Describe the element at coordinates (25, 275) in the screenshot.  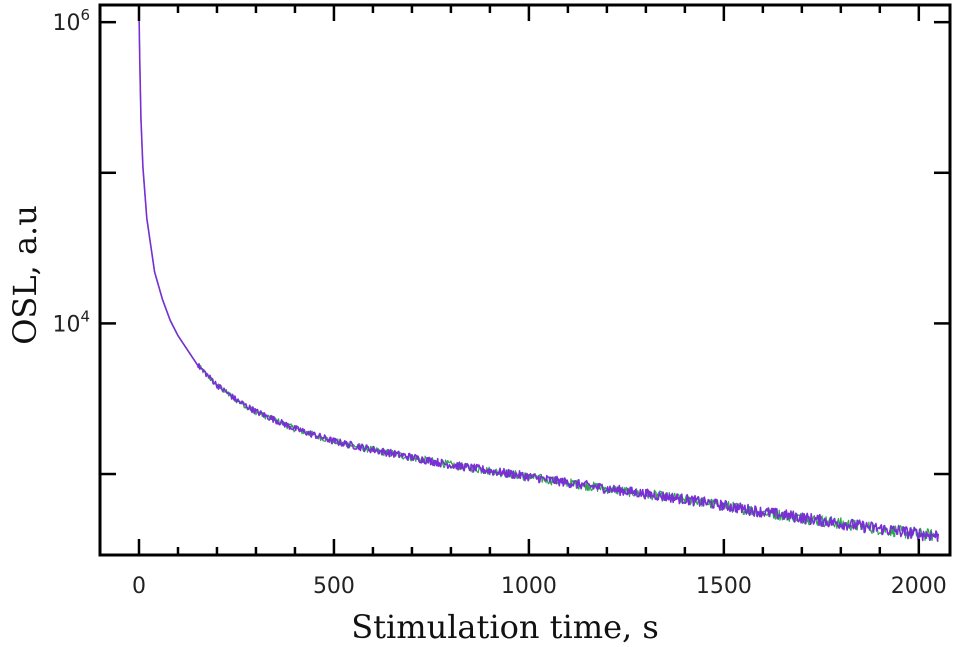
I see `y-axis-label: OSL, a.u` at that location.